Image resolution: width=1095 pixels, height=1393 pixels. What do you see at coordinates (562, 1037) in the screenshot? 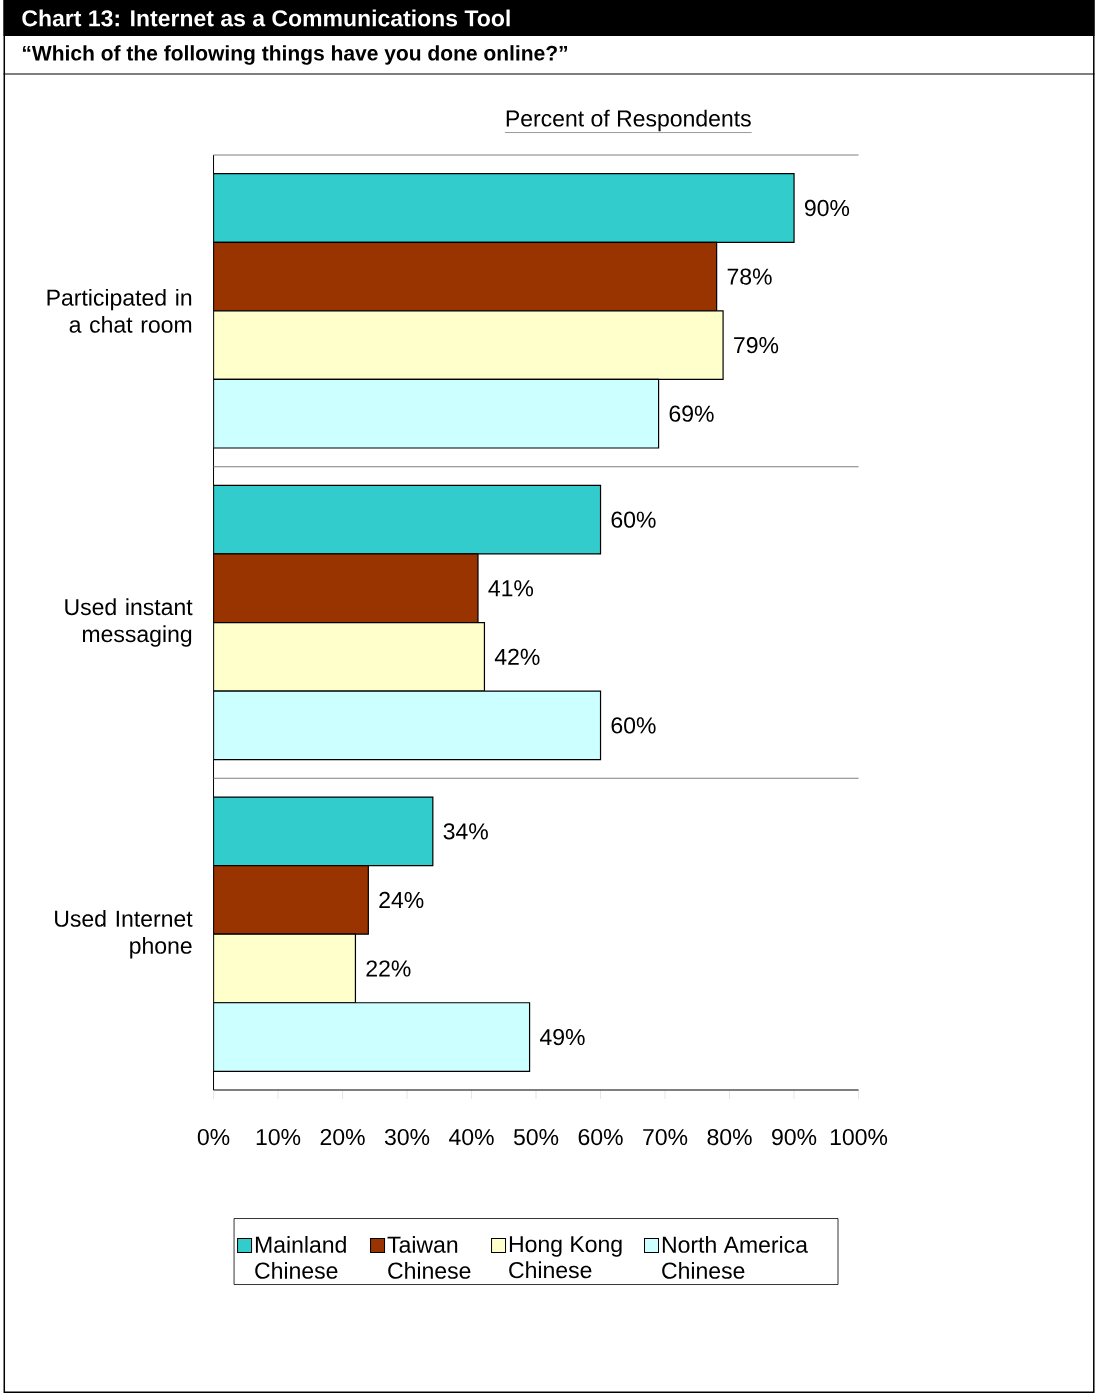
I see `data-label: 49%` at bounding box center [562, 1037].